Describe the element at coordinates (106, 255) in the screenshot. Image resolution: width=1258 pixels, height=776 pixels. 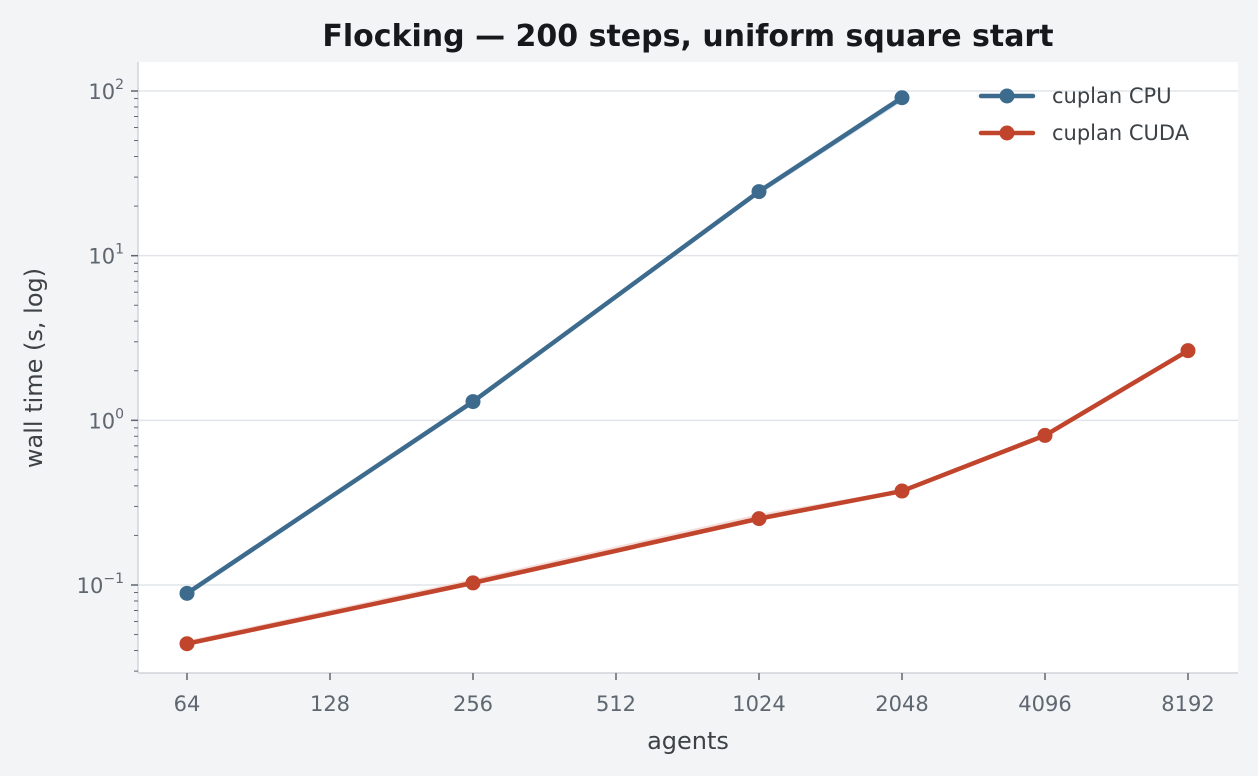
I see `y-tick-label: 10¹` at that location.